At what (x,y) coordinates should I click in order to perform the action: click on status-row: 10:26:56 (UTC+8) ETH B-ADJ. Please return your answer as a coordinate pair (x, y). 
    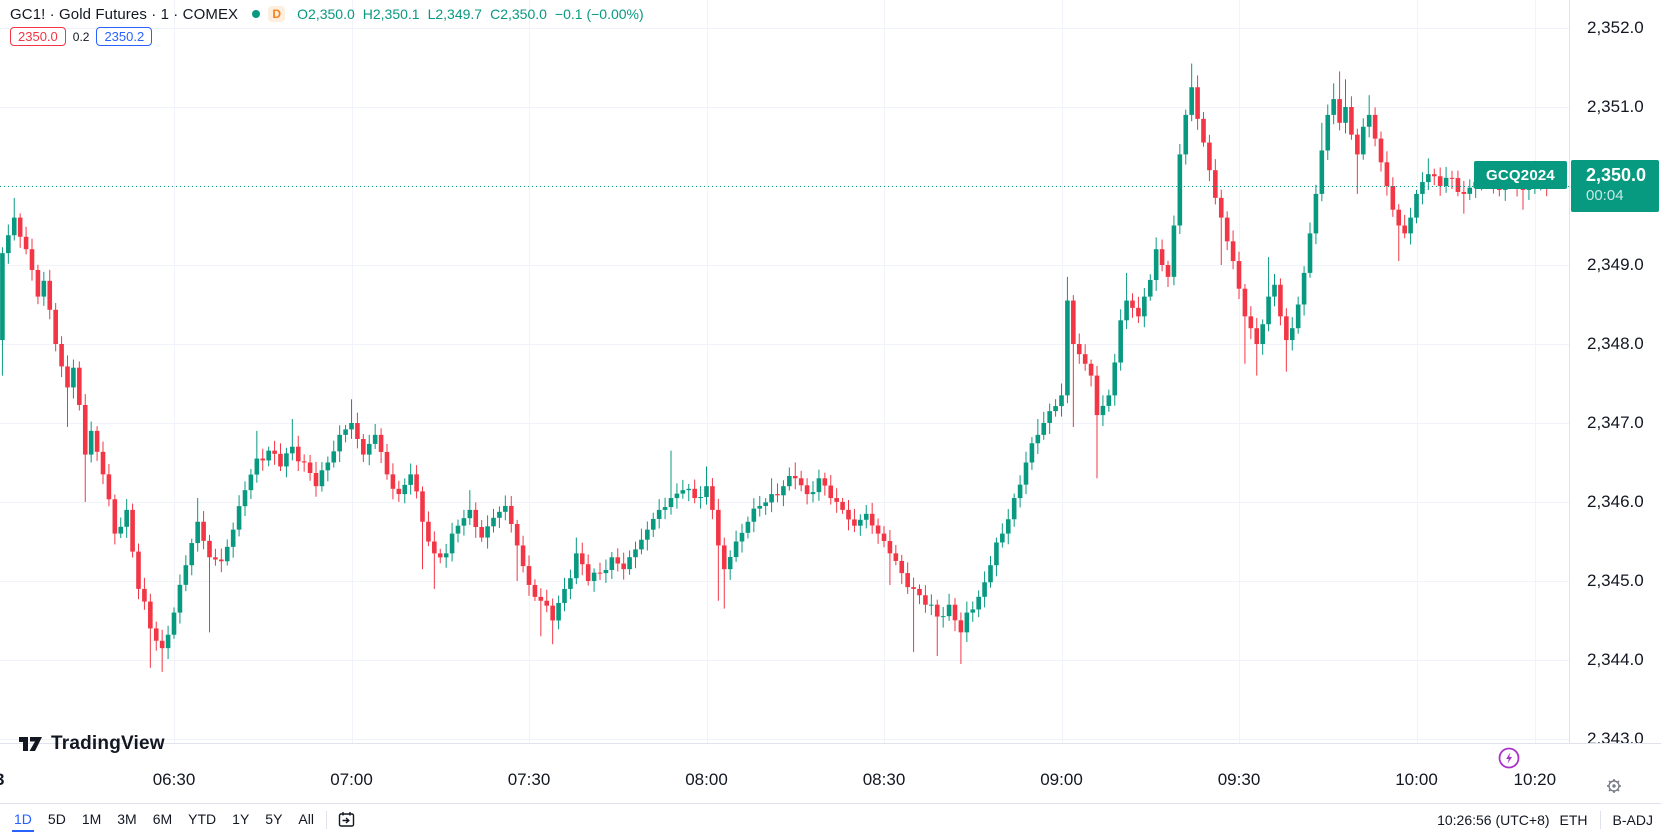
    Looking at the image, I should click on (1549, 819).